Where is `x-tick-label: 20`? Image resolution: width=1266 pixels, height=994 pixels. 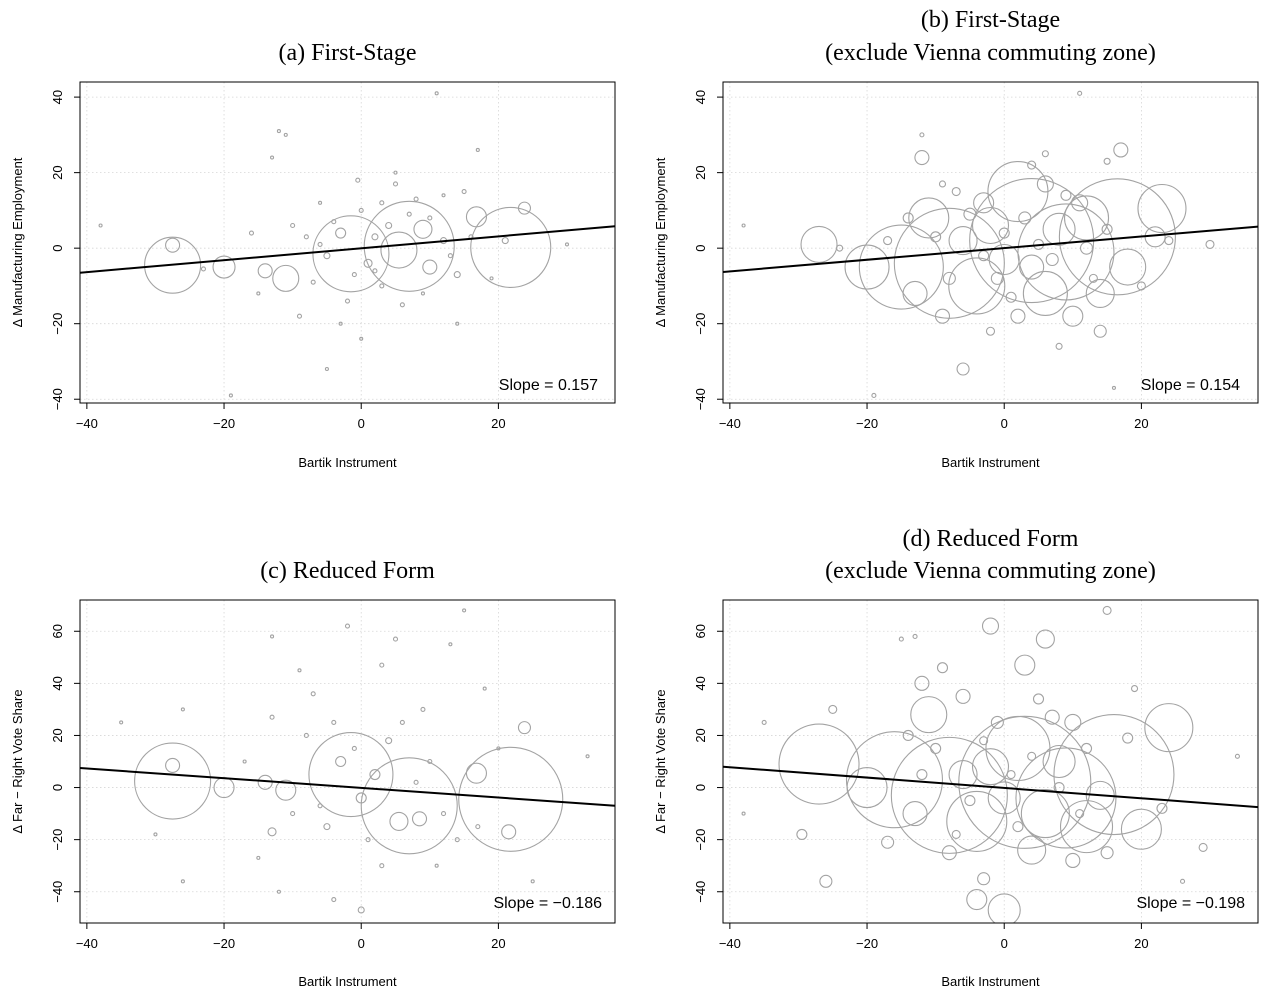
x-tick-label: 20 is located at coordinates (498, 943).